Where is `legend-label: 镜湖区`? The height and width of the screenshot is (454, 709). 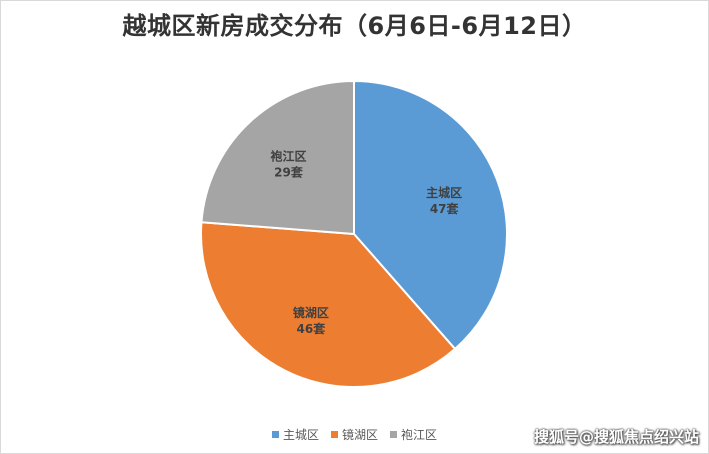 legend-label: 镜湖区 is located at coordinates (359, 435).